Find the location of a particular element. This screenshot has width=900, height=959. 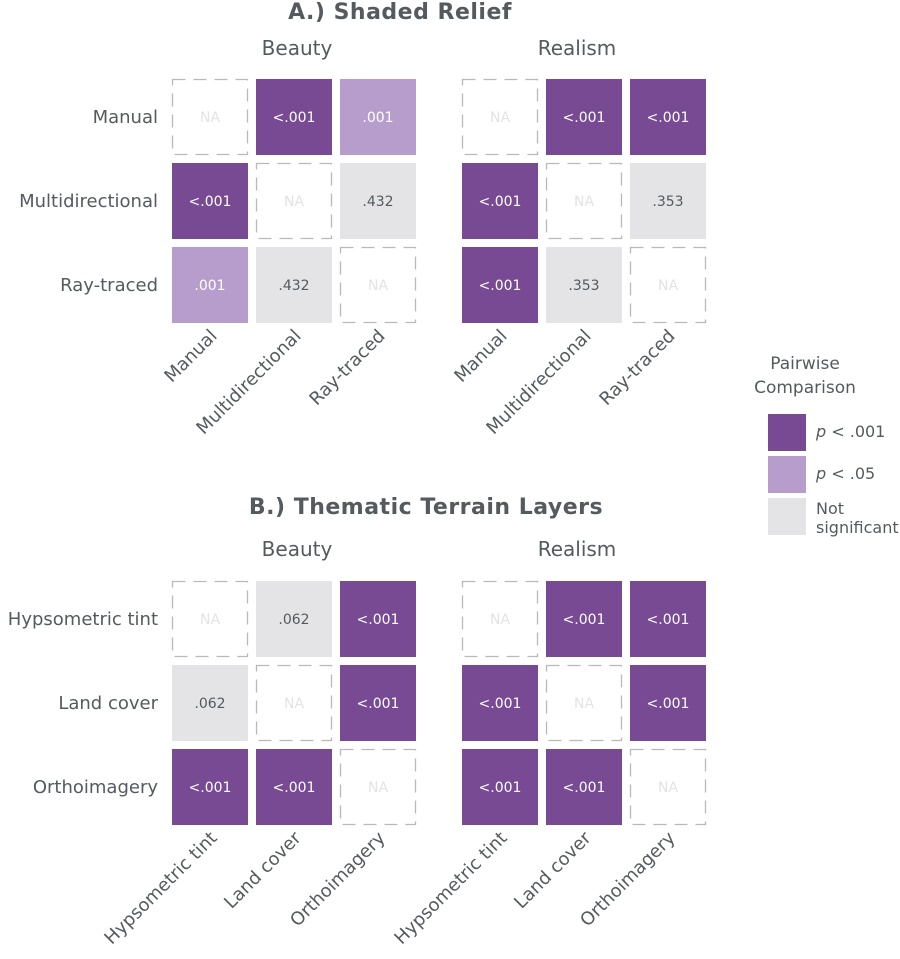

cell-label-a-realism-2-2: NA is located at coordinates (668, 286).